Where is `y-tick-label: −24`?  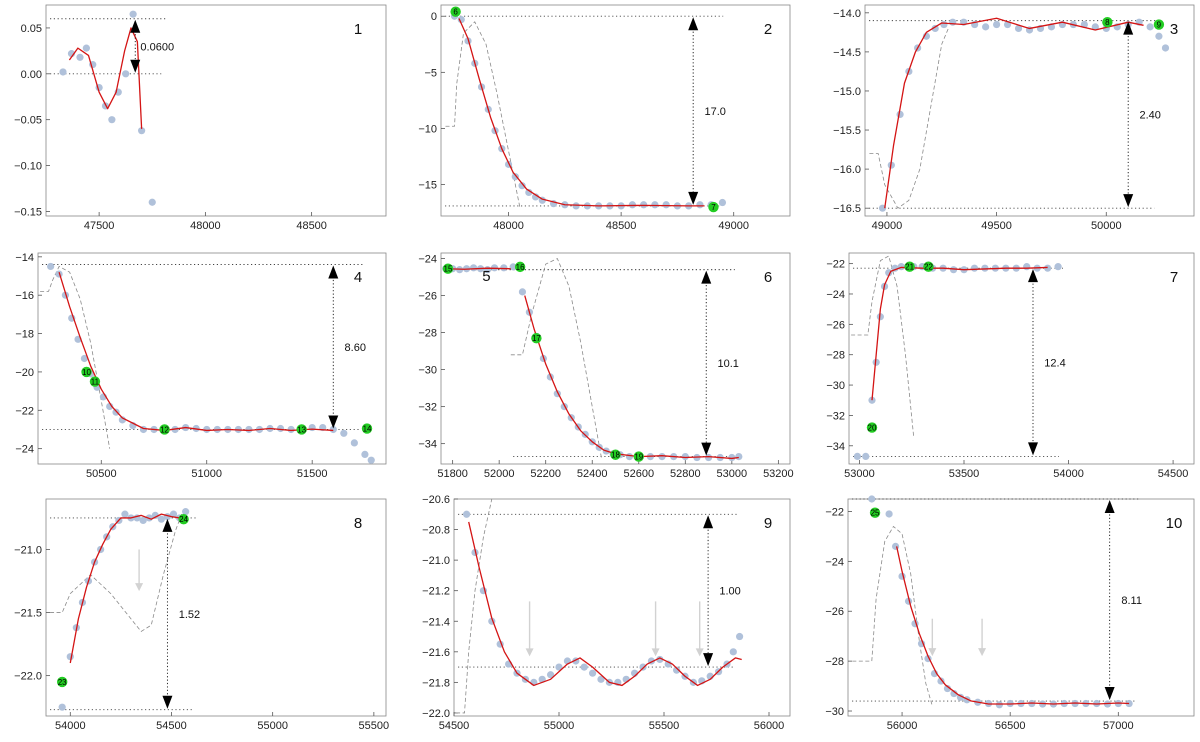 y-tick-label: −24 is located at coordinates (24, 450).